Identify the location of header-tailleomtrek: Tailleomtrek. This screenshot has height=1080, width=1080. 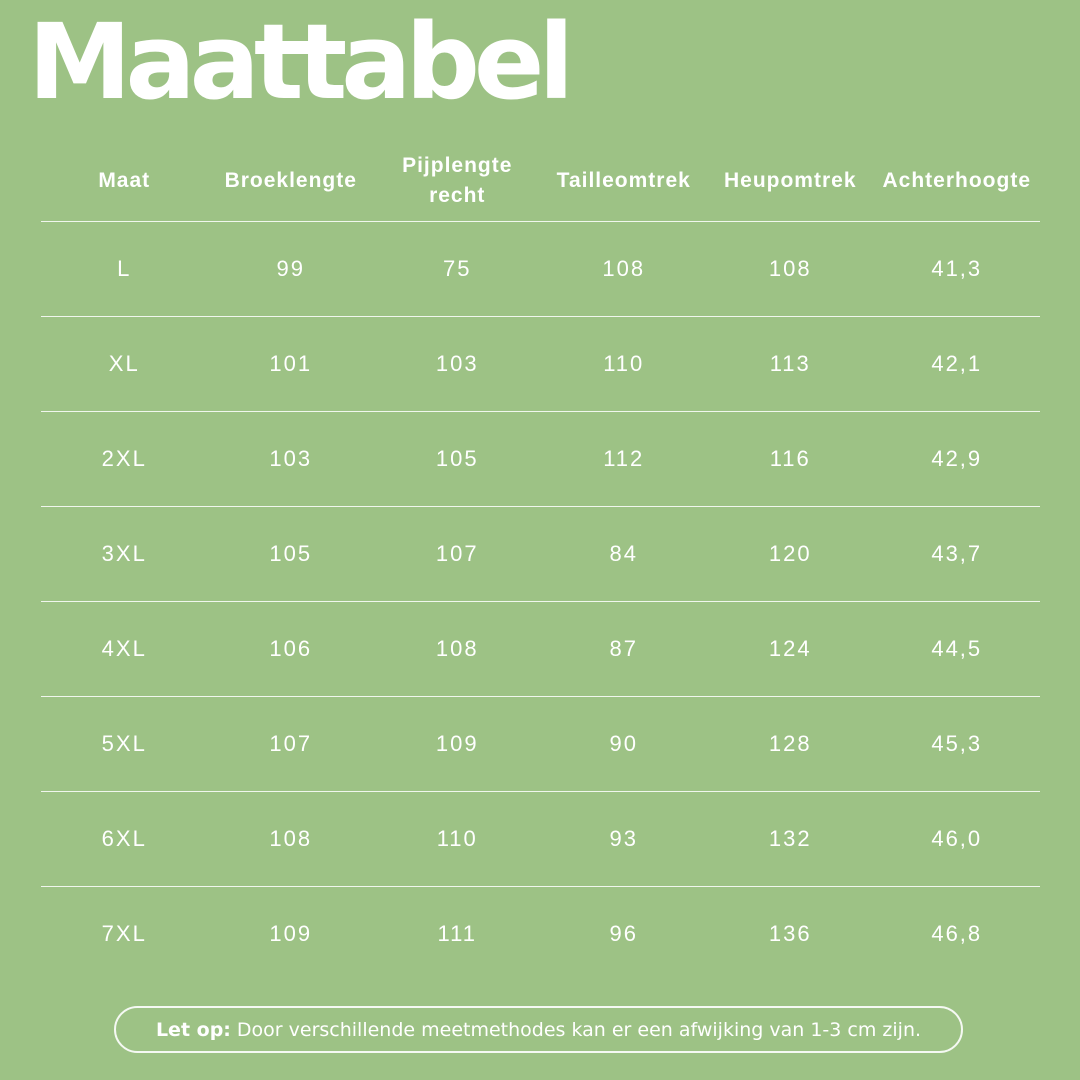
(623, 180).